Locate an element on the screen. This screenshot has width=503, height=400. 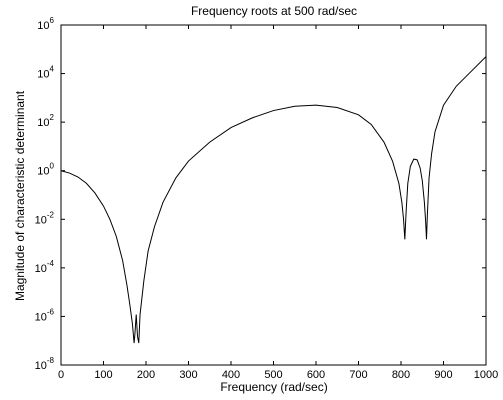
y-tick-label: 10⁶ is located at coordinates (45, 24).